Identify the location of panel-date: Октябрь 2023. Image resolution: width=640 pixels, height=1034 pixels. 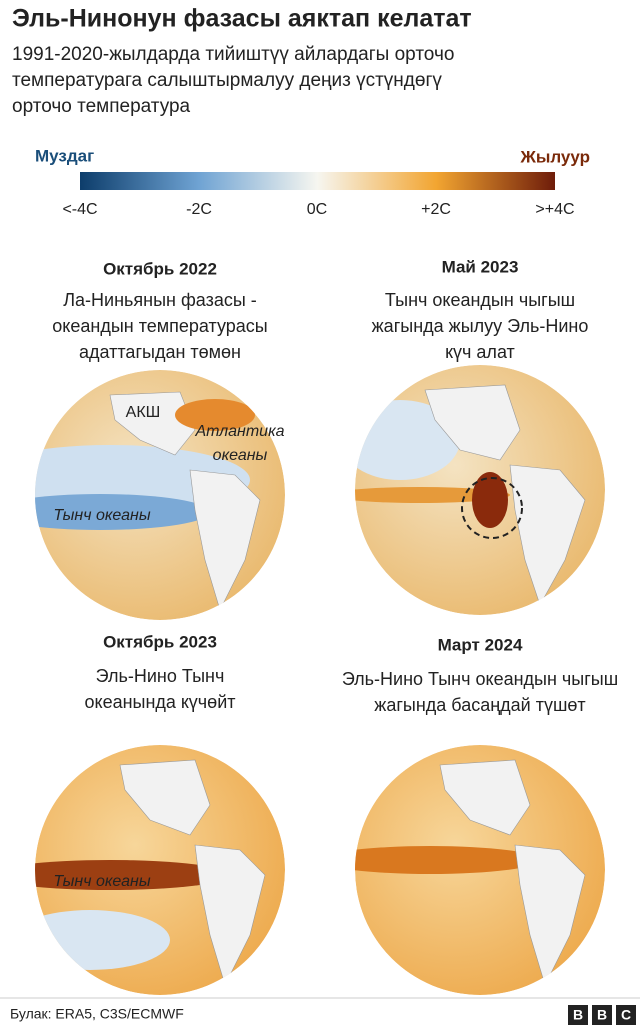
(160, 641).